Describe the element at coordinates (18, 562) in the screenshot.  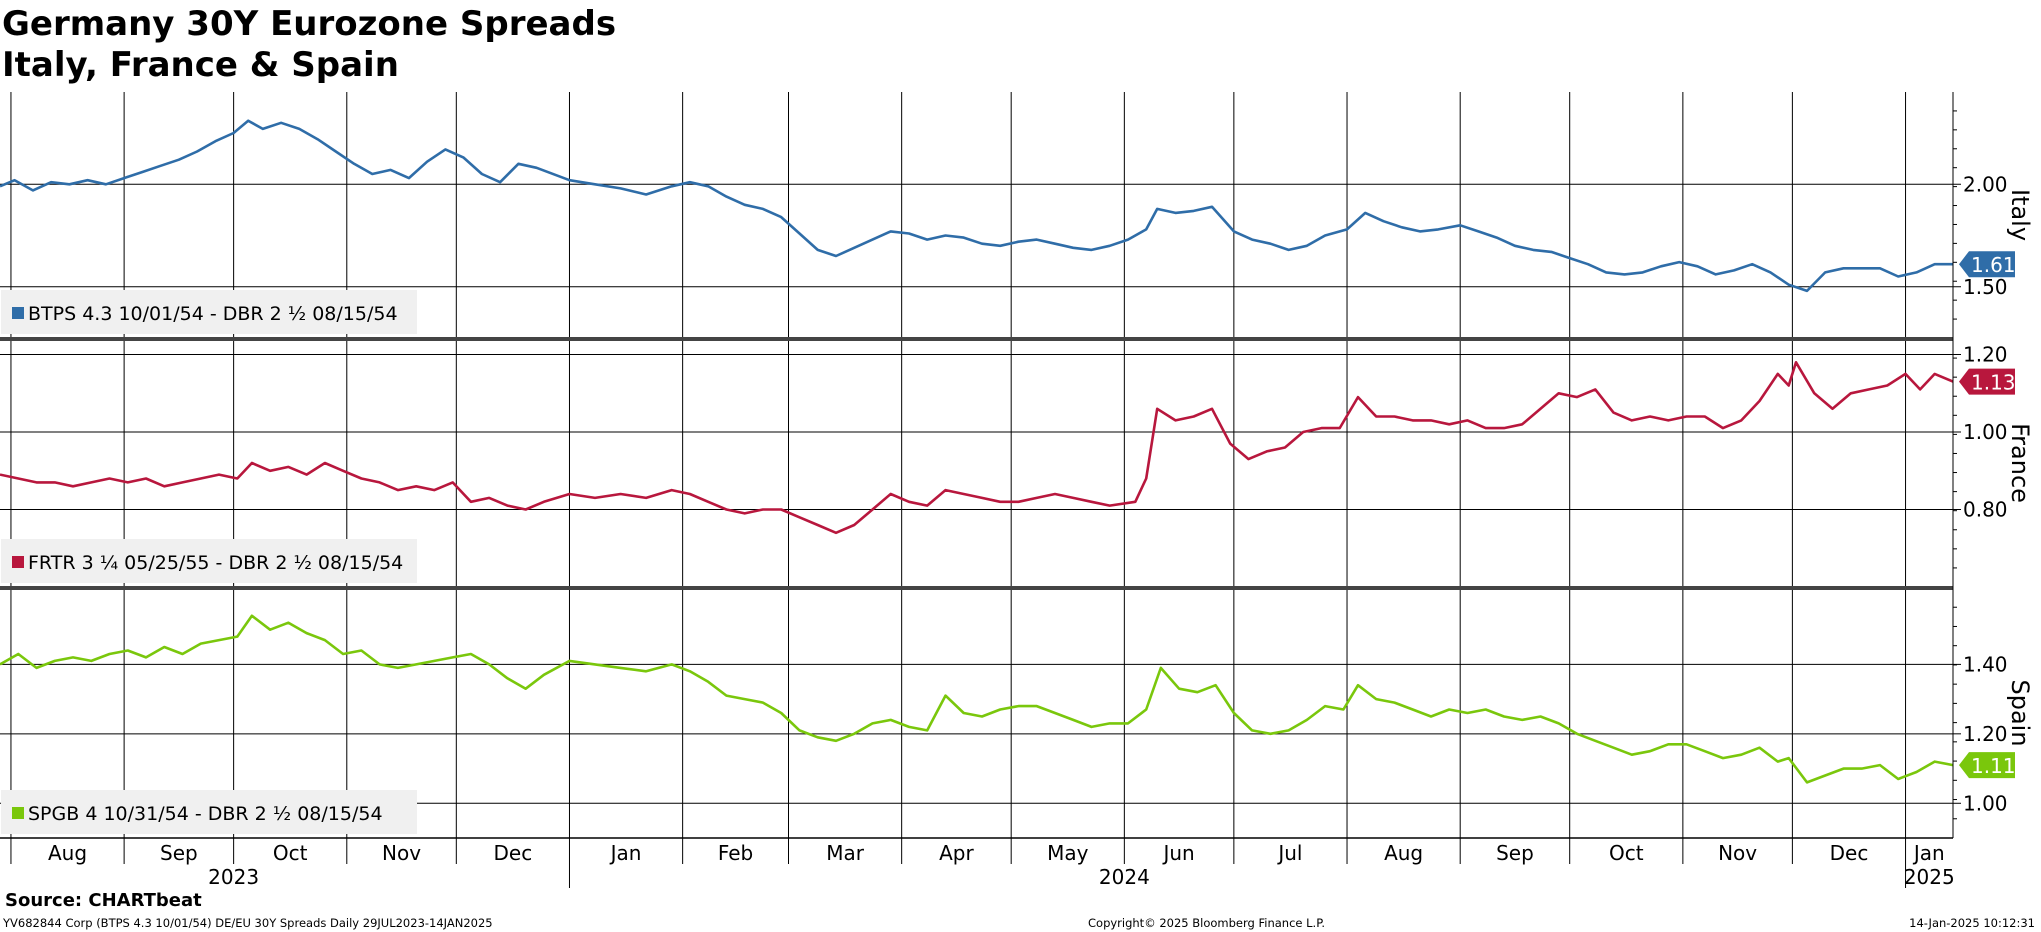
I see `panel-1-legend-swatch` at that location.